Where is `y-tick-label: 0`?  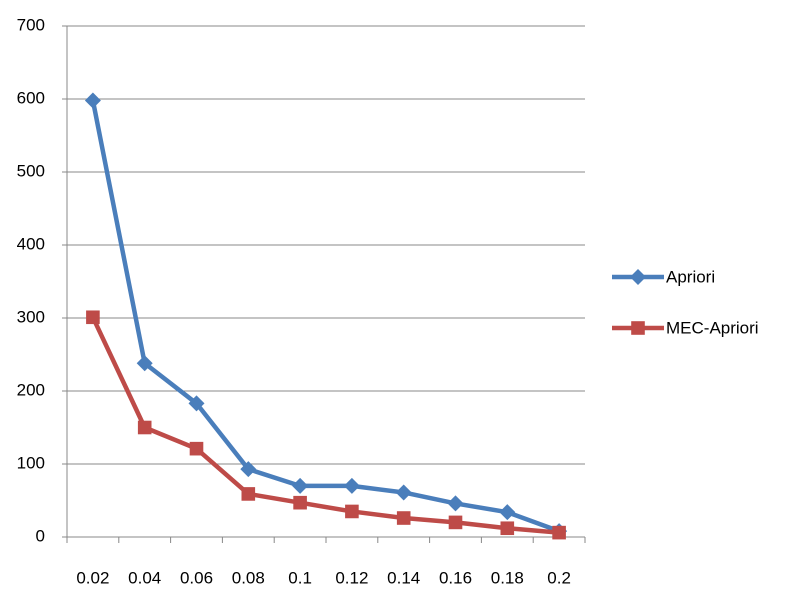 y-tick-label: 0 is located at coordinates (40, 535).